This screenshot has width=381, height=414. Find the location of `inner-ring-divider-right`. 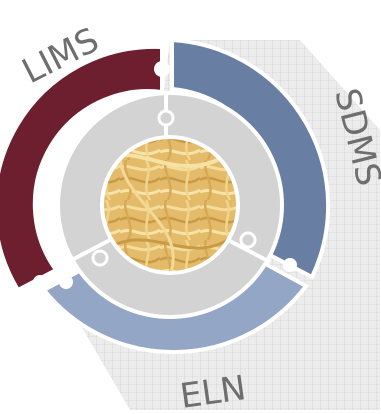

inner-ring-divider-right is located at coordinates (249, 251).